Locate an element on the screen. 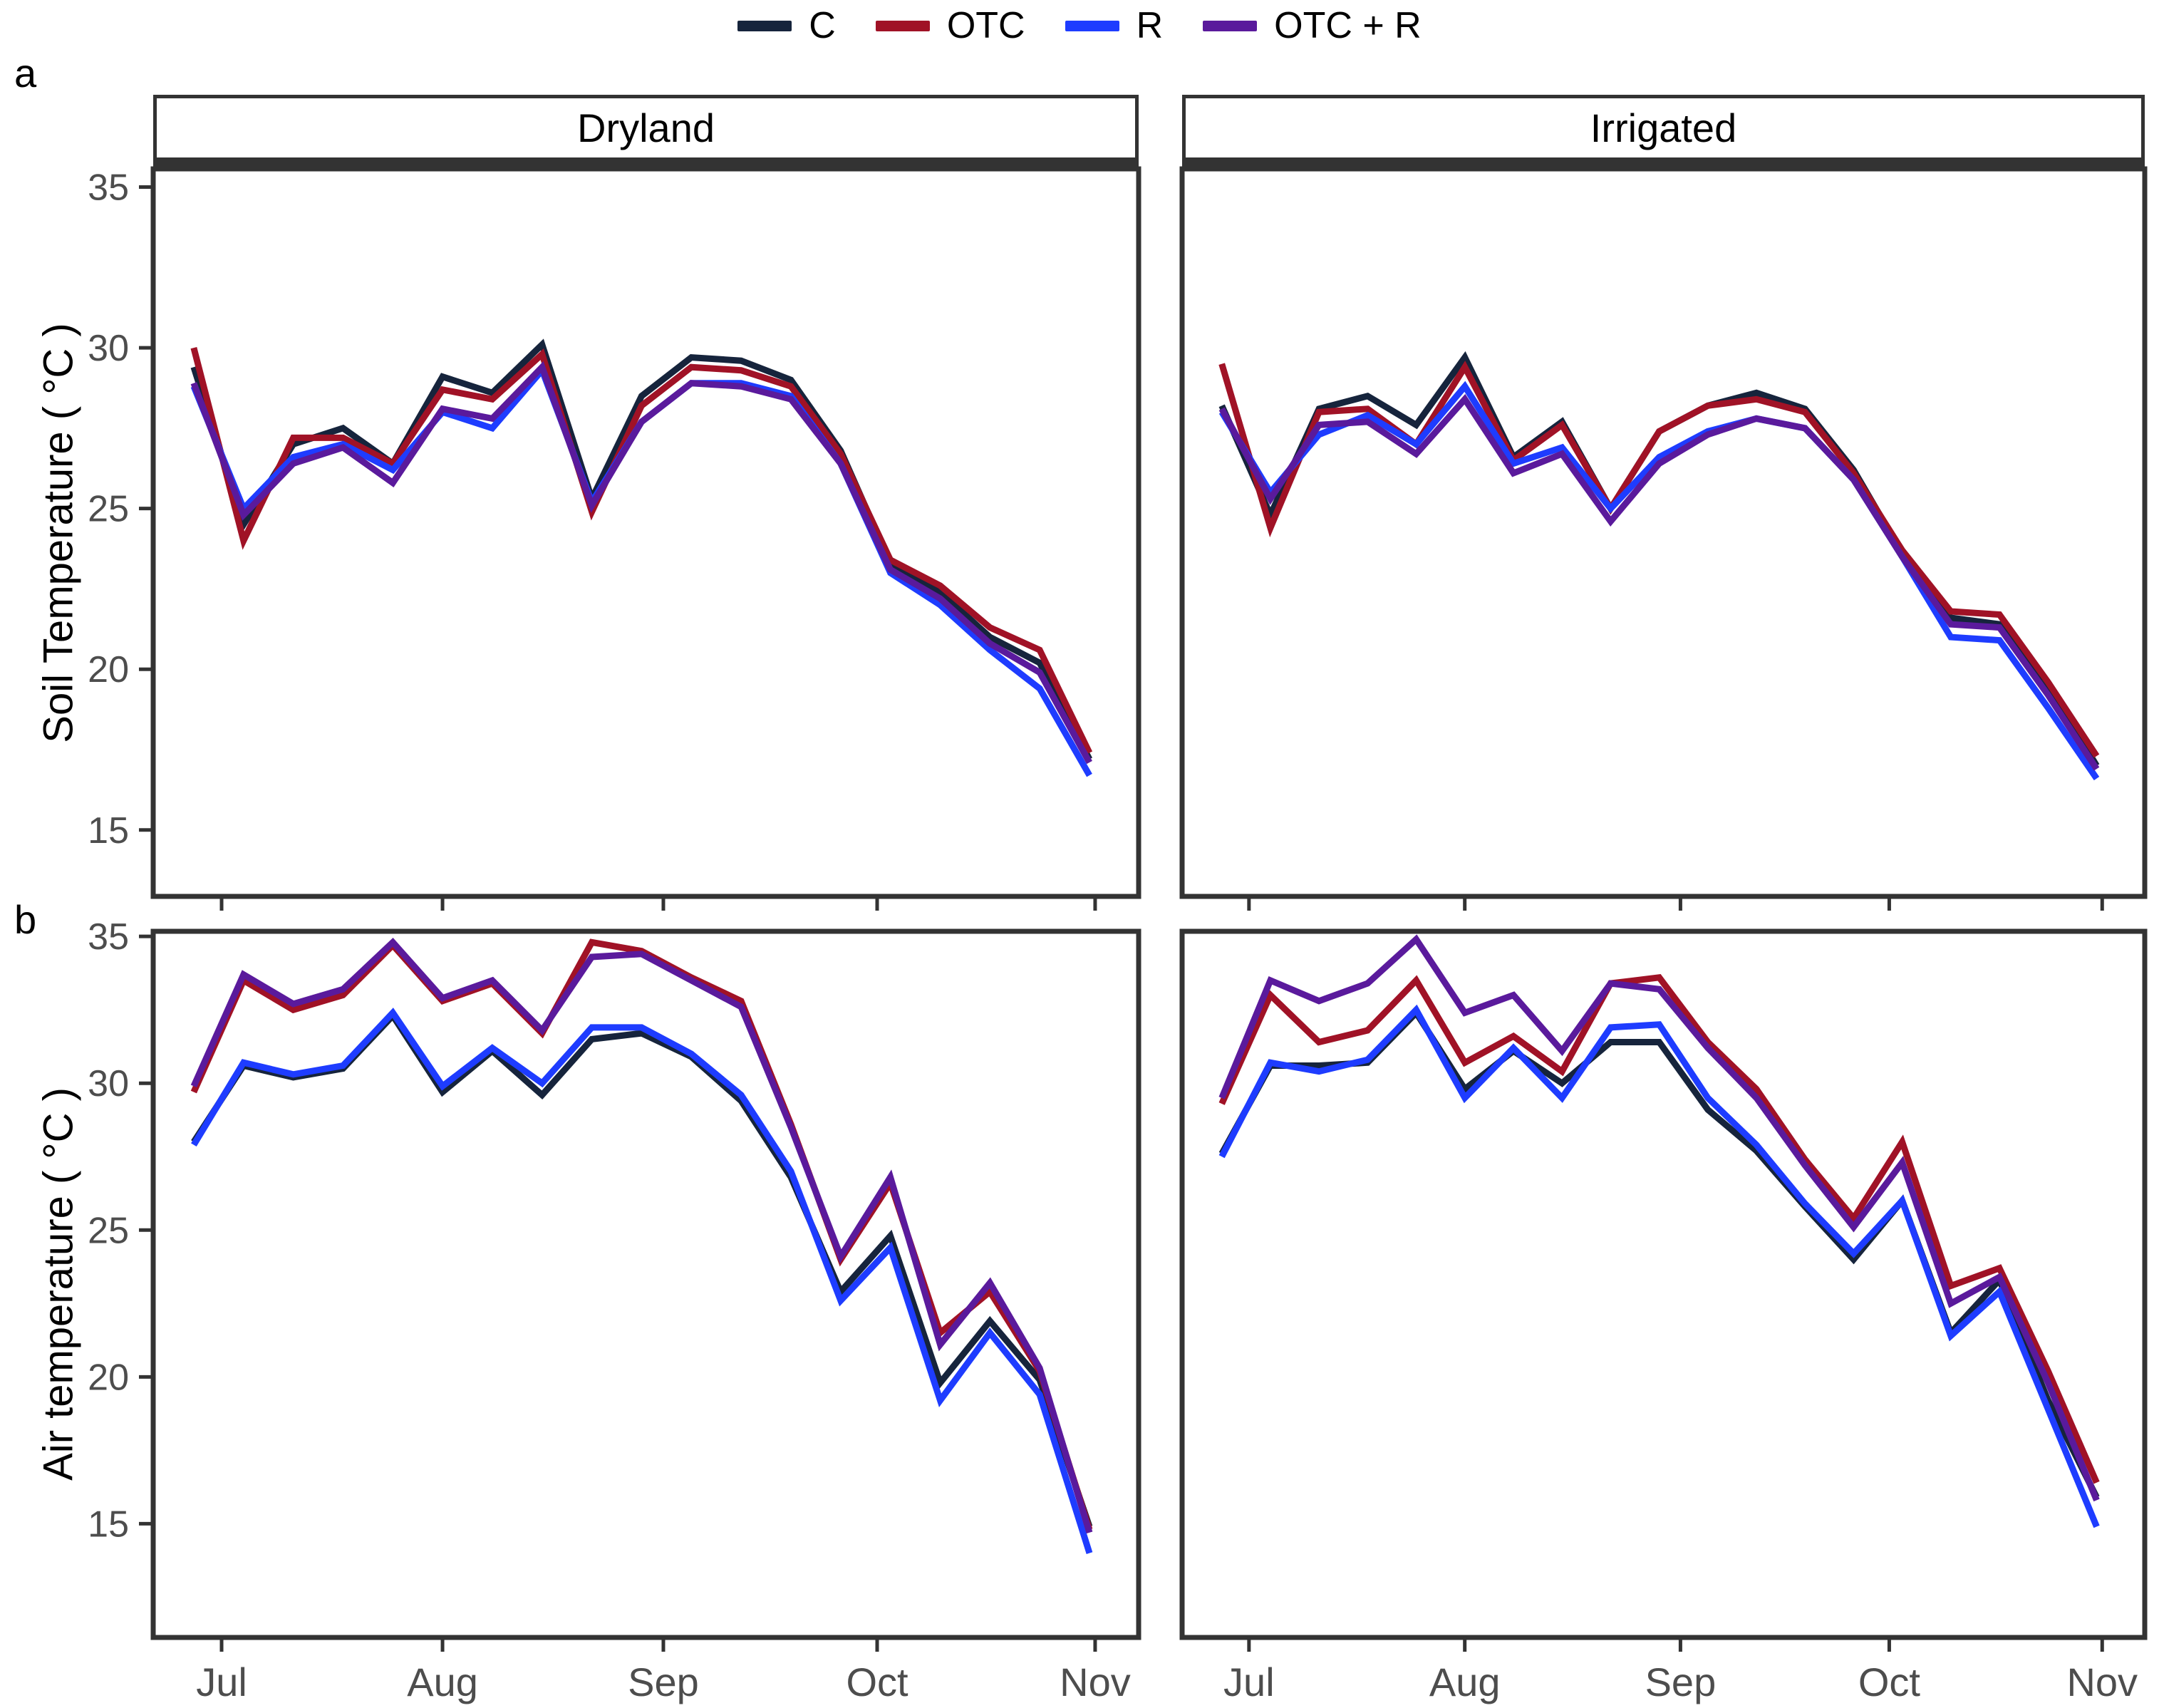 The image size is (2159, 1708). y-tick-label-b-25: 25 is located at coordinates (108, 1230).